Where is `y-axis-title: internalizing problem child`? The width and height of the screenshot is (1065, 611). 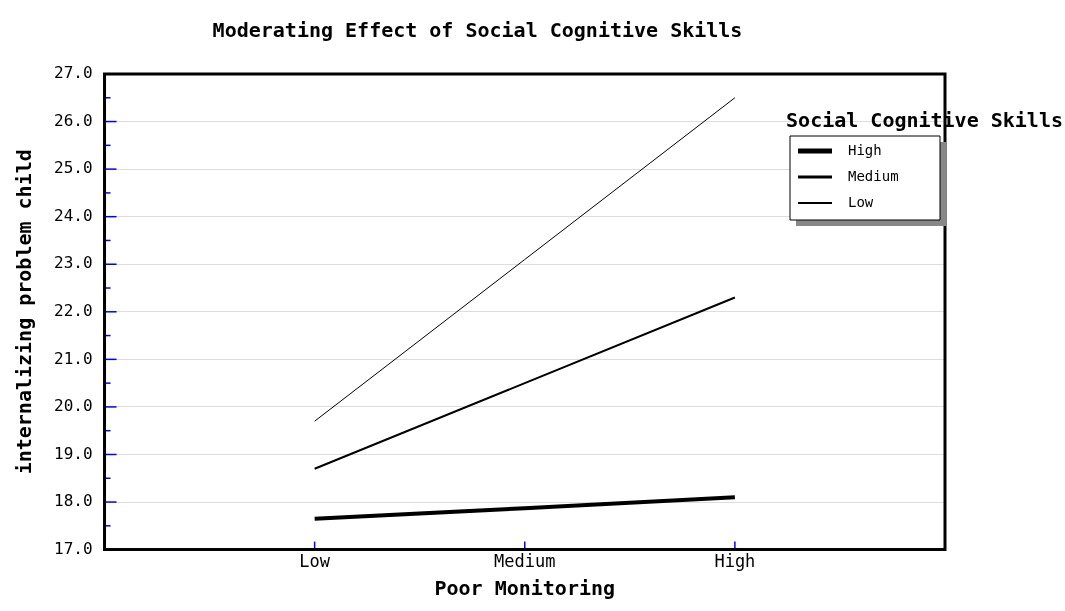
y-axis-title: internalizing problem child is located at coordinates (24, 312).